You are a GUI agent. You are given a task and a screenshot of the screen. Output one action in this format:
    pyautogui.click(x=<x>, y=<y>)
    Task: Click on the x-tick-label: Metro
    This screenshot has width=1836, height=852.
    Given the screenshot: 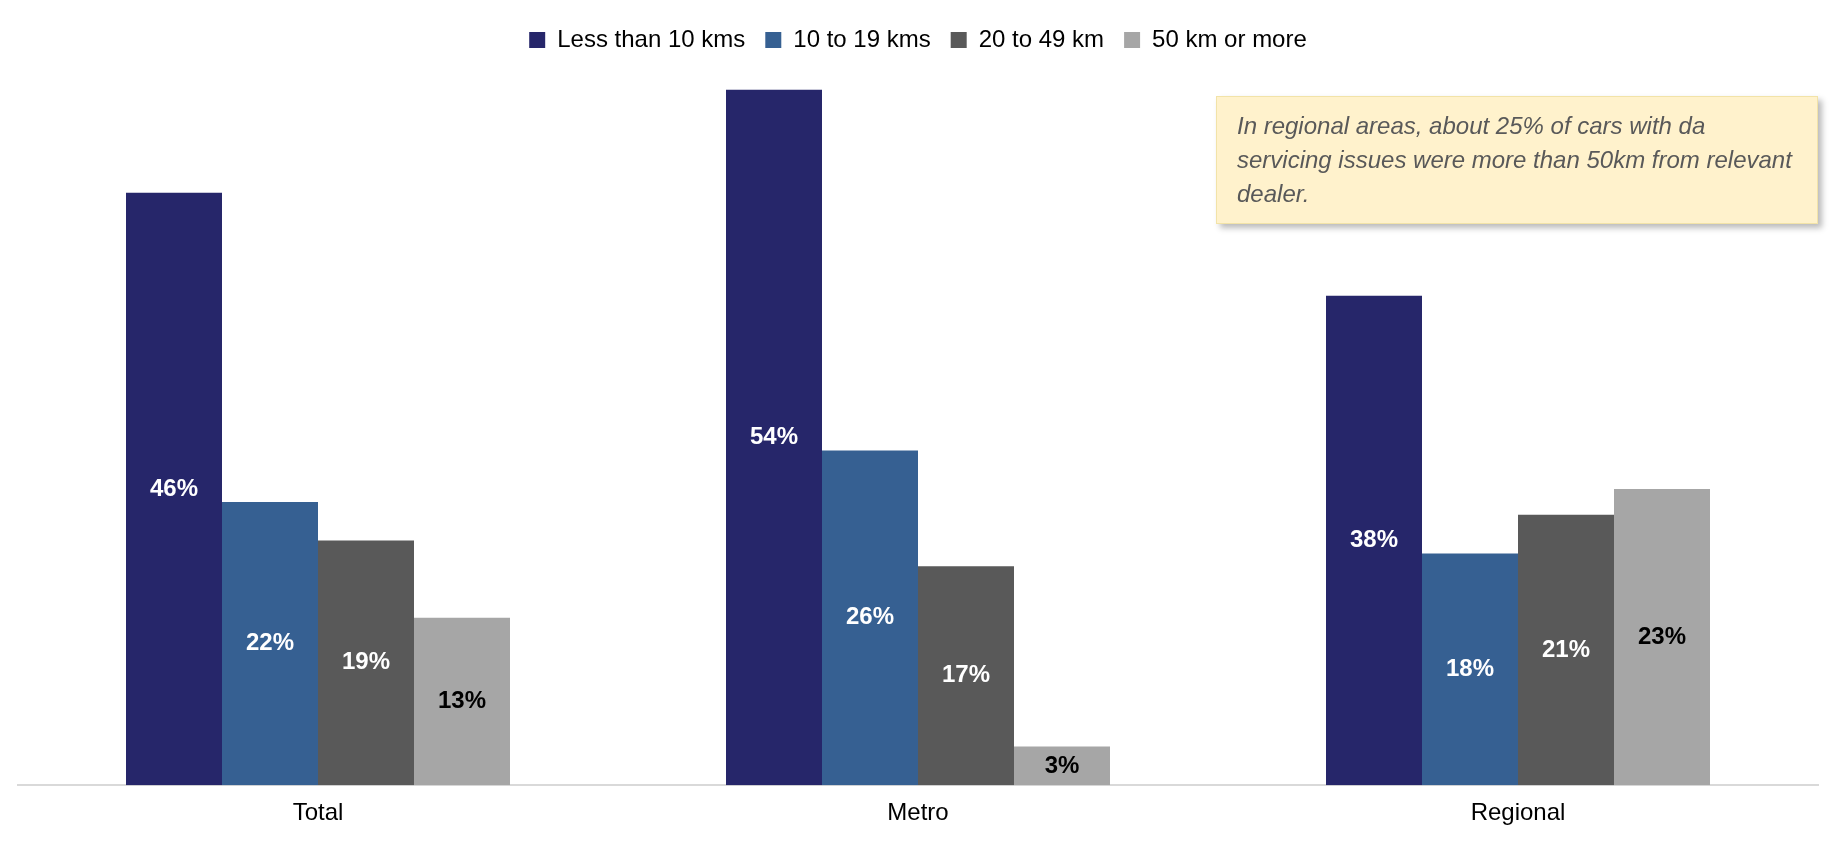 What is the action you would take?
    pyautogui.click(x=918, y=812)
    